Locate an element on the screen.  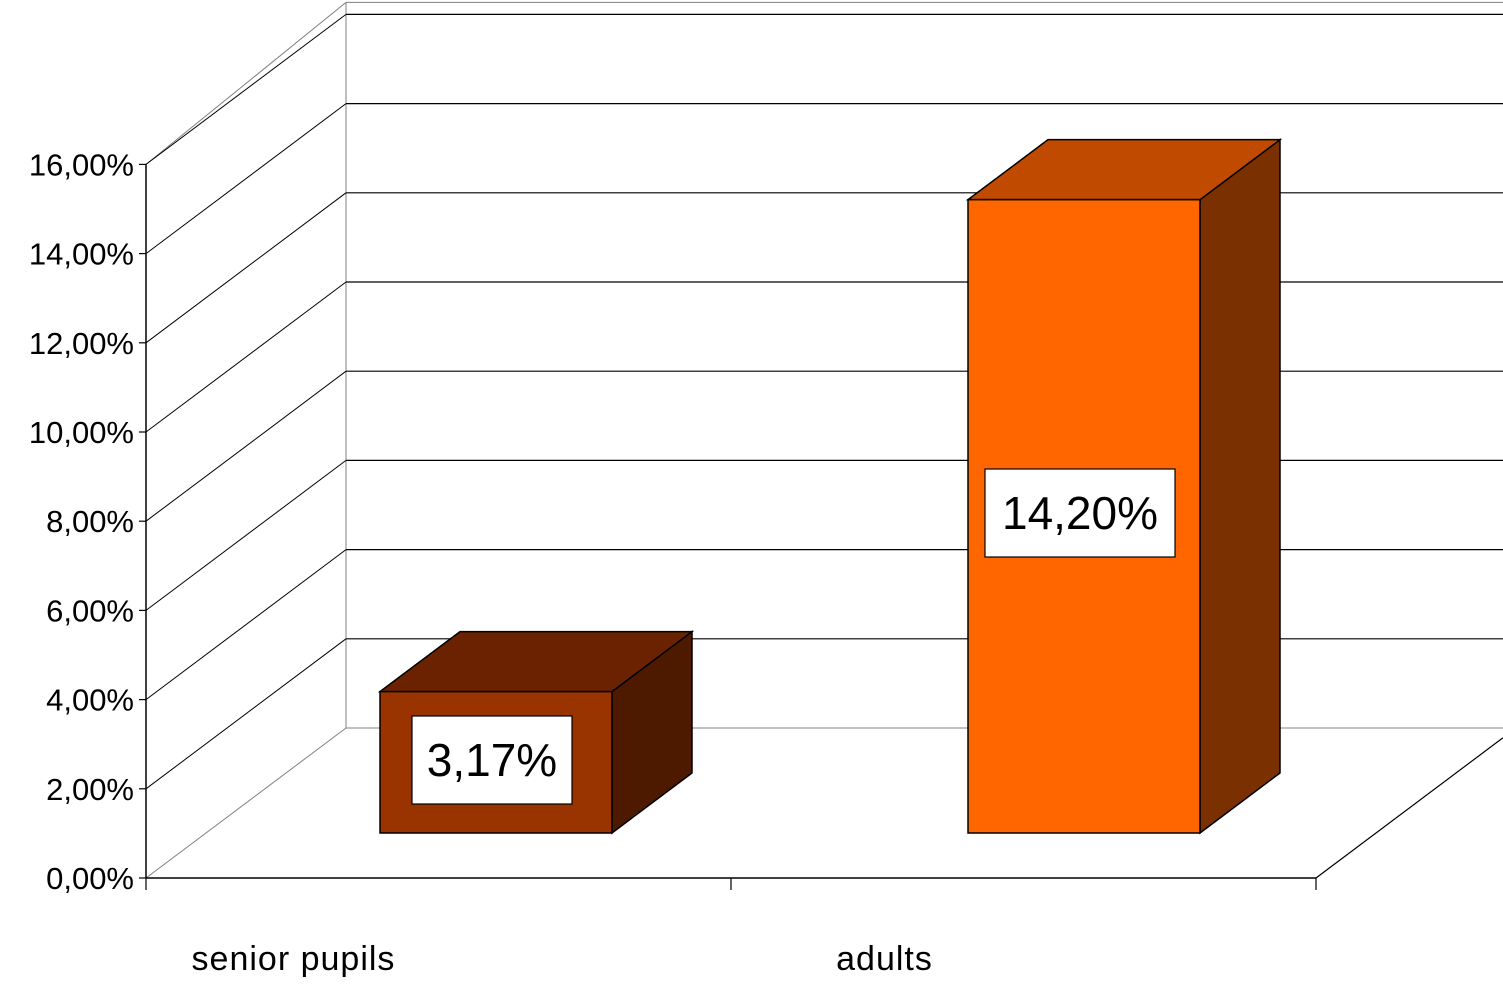
y-tick-label: 8,00% is located at coordinates (90, 521).